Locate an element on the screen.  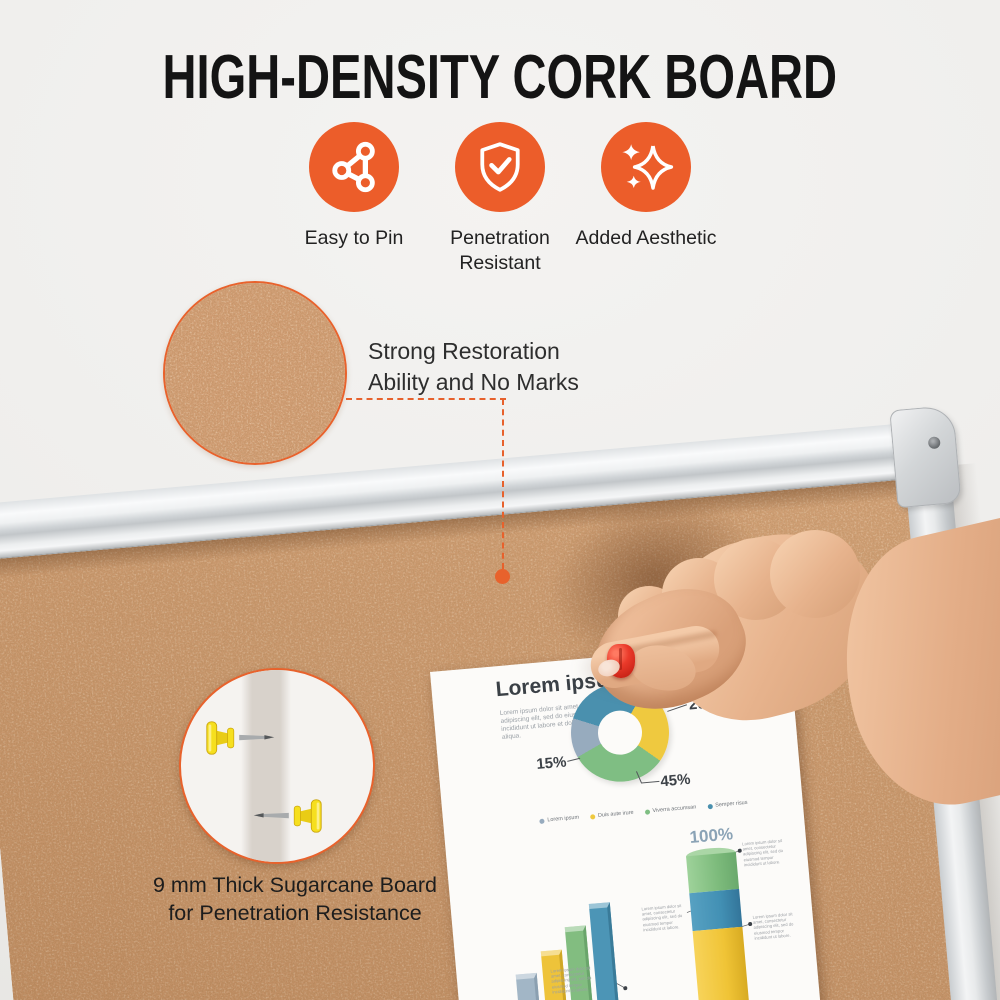
pin-network-icon is located at coordinates (353, 167).